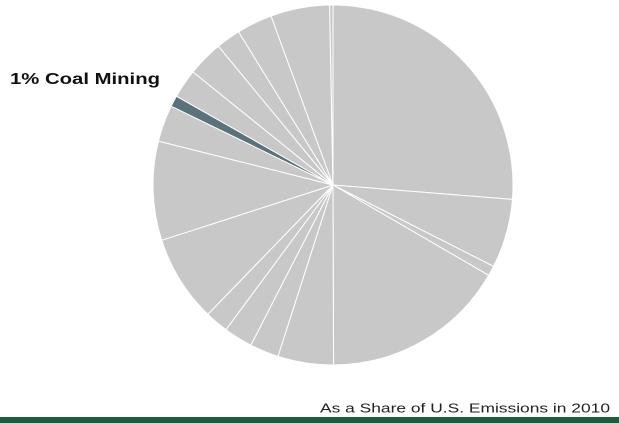 The width and height of the screenshot is (619, 423). Describe the element at coordinates (102, 79) in the screenshot. I see `category-label: Coal Mining` at that location.